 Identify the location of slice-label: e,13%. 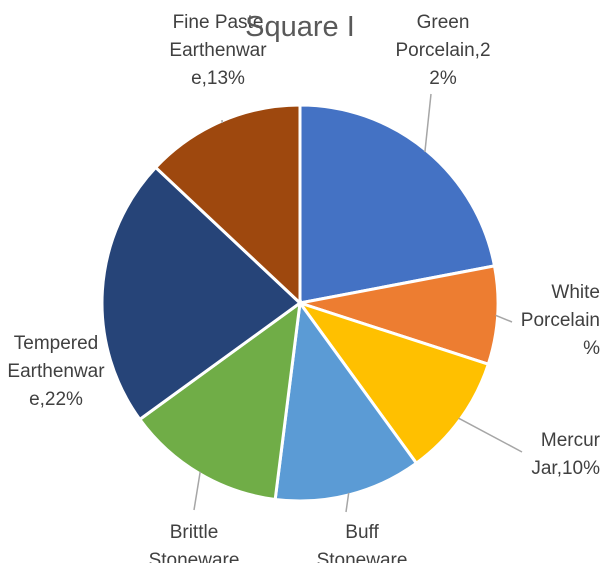
(218, 78).